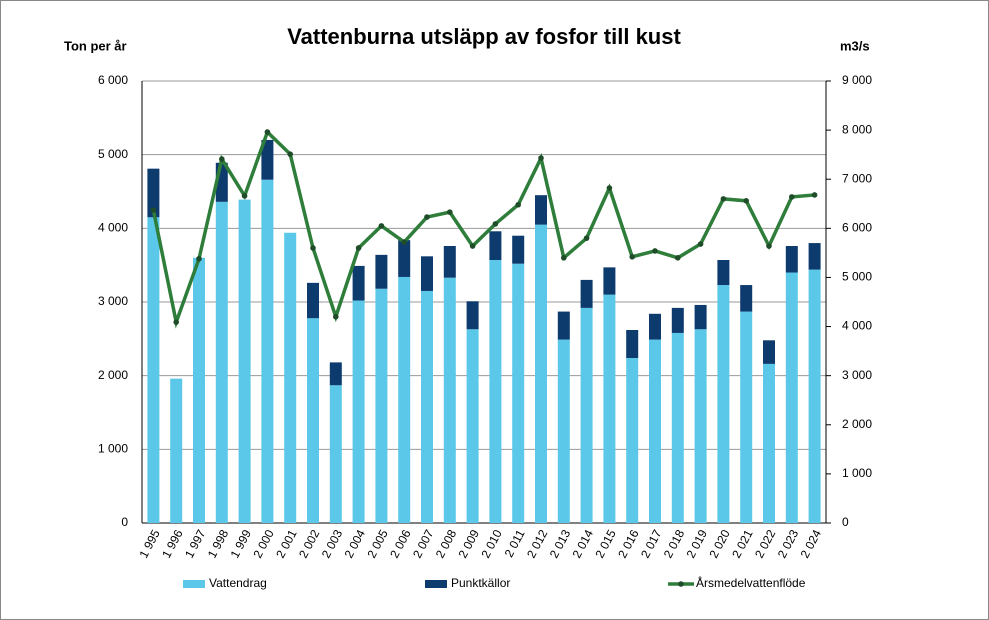 Image resolution: width=989 pixels, height=620 pixels. What do you see at coordinates (113, 449) in the screenshot?
I see `y-tick-label: 1 000` at bounding box center [113, 449].